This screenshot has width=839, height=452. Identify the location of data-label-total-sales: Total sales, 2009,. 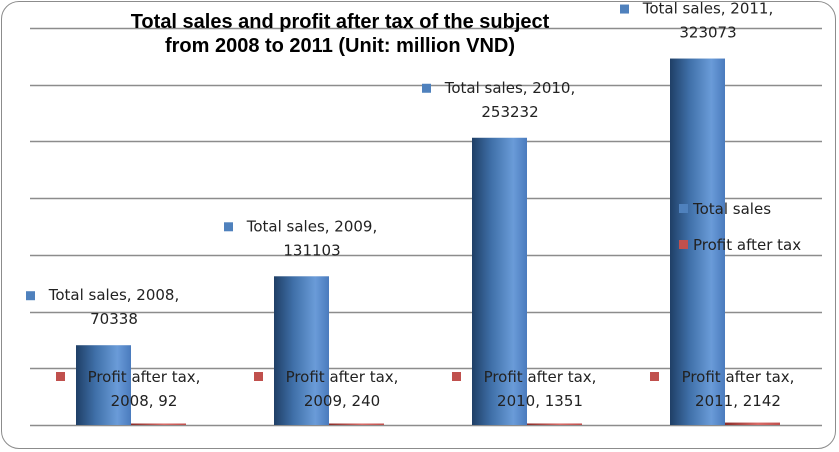
(312, 226).